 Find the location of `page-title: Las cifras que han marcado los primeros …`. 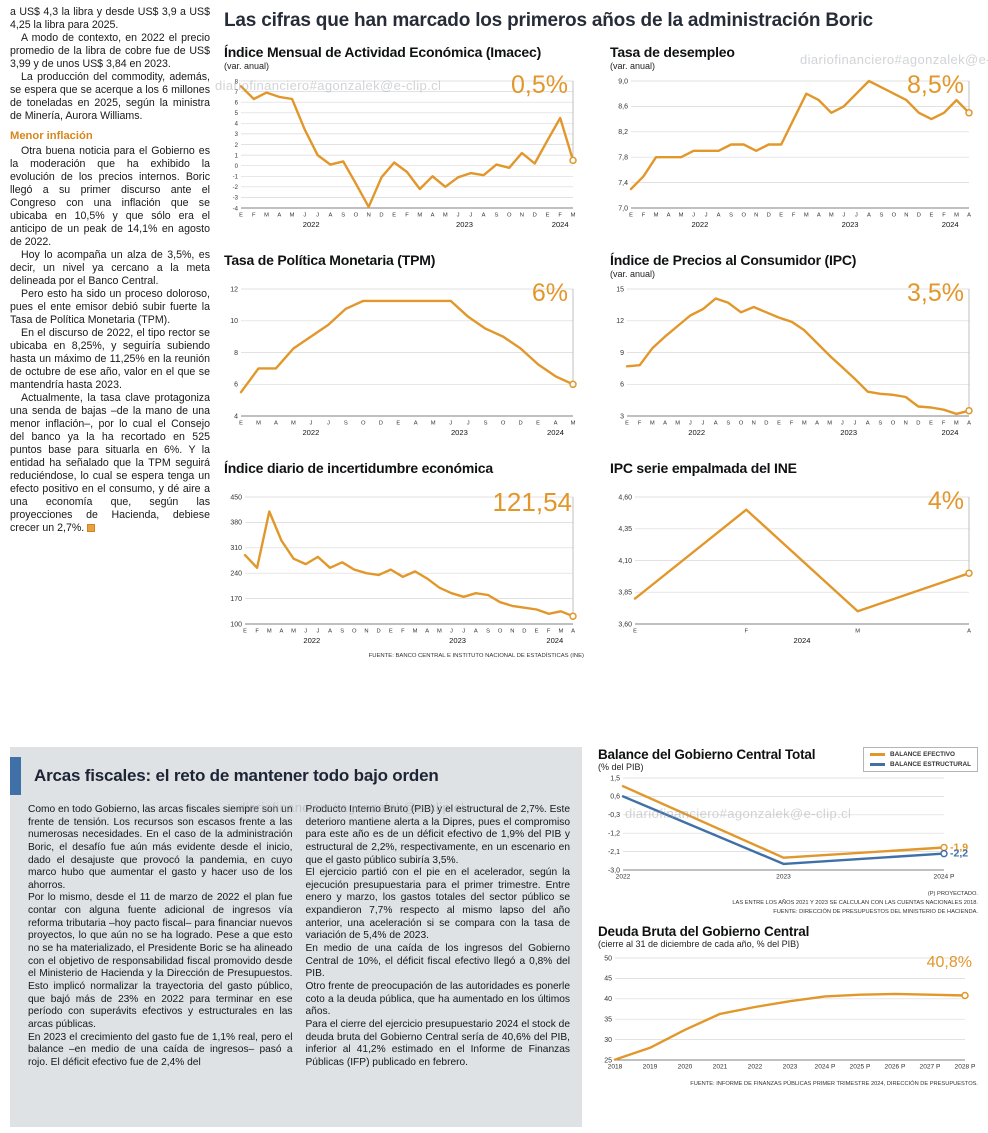

page-title: Las cifras que han marcado los primeros … is located at coordinates (548, 20).